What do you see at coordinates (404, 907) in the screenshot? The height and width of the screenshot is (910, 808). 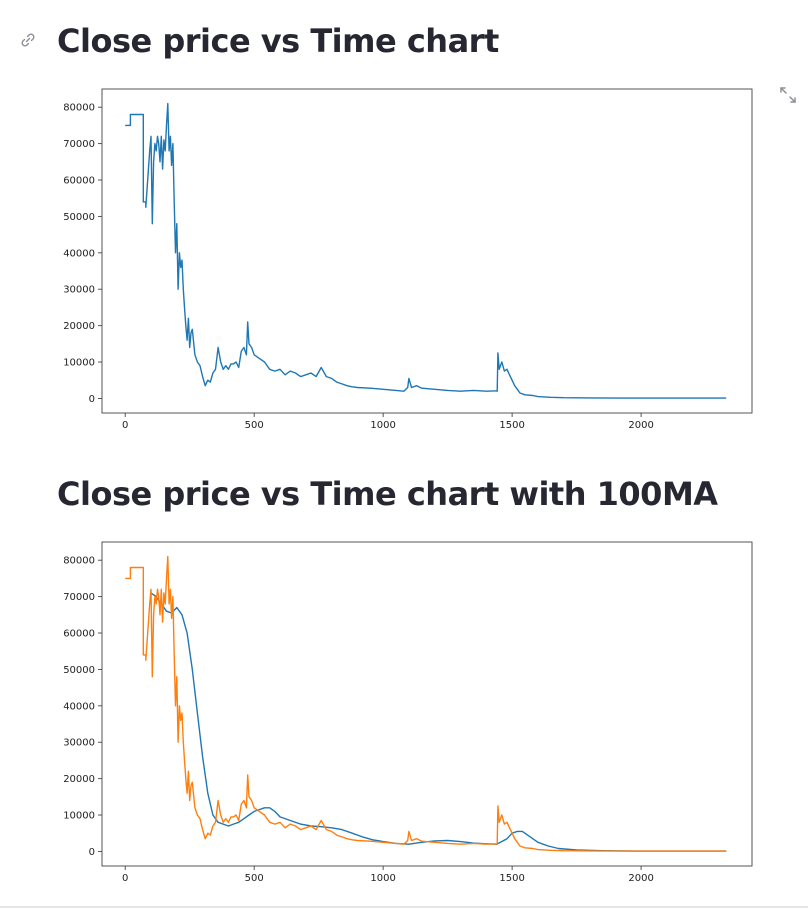 I see `bottom-divider` at bounding box center [404, 907].